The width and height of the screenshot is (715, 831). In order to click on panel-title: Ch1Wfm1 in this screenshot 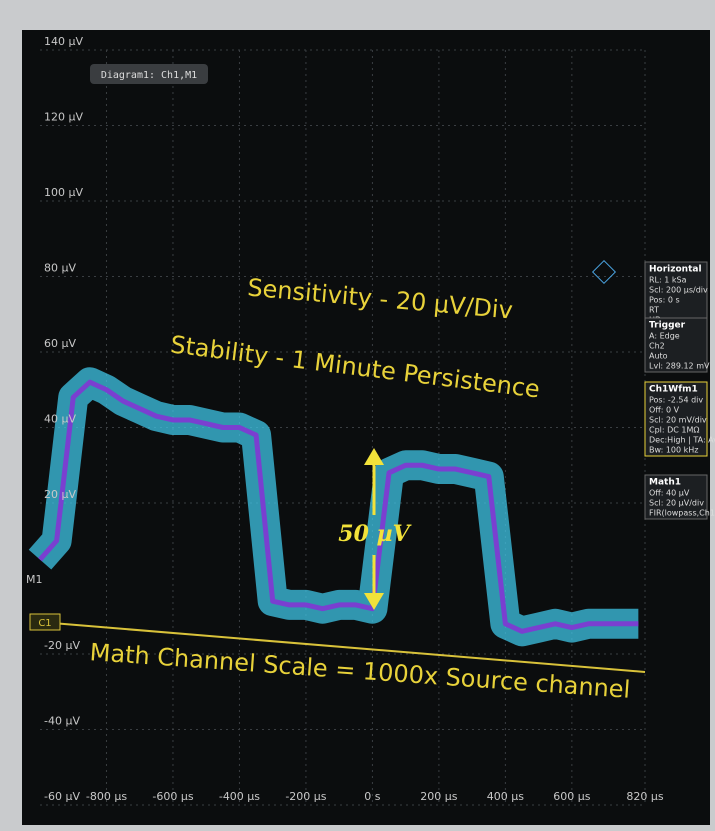, I will do `click(673, 390)`.